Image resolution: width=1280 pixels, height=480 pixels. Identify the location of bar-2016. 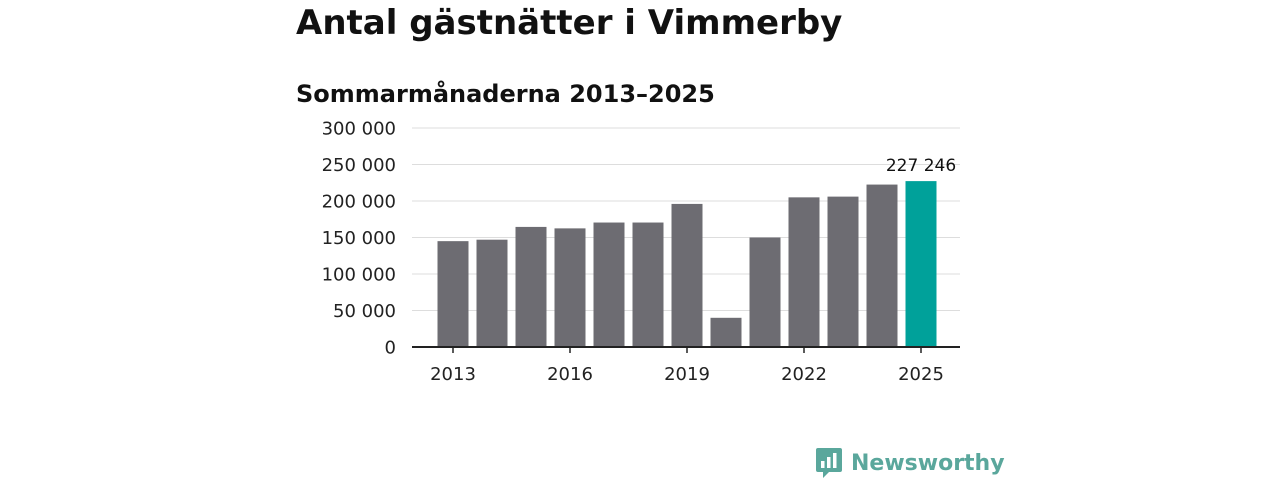
(570, 287).